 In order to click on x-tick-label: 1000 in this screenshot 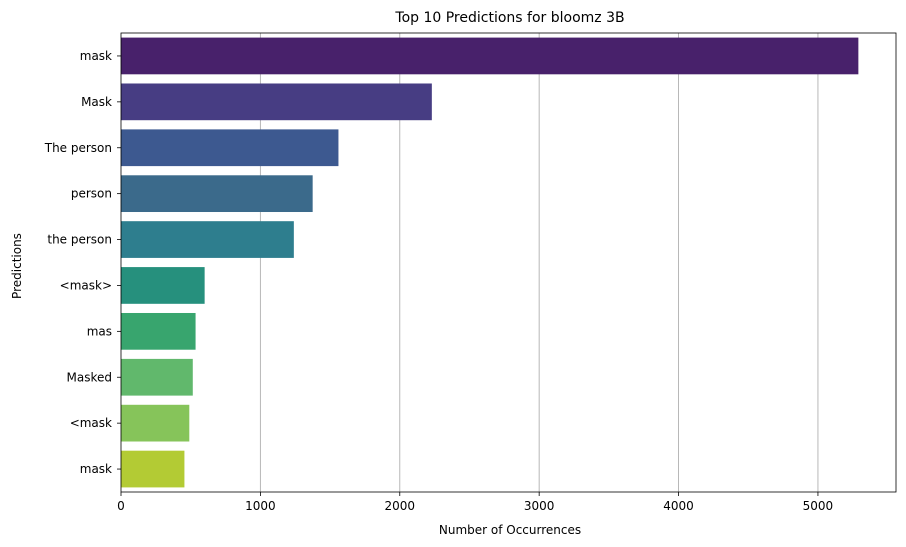, I will do `click(260, 506)`.